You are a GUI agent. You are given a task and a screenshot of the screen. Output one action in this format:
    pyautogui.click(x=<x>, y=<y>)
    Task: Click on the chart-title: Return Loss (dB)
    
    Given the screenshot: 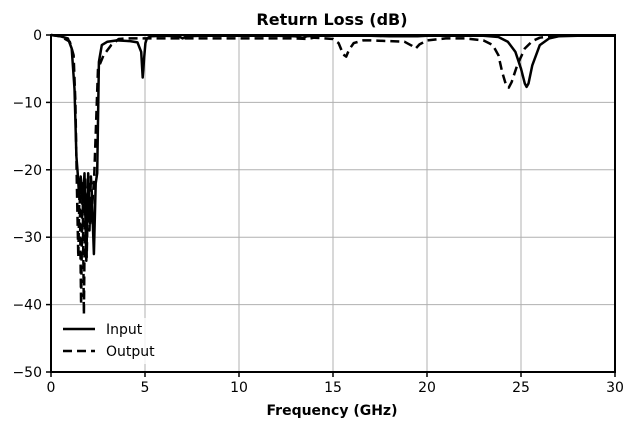 What is the action you would take?
    pyautogui.click(x=331, y=19)
    